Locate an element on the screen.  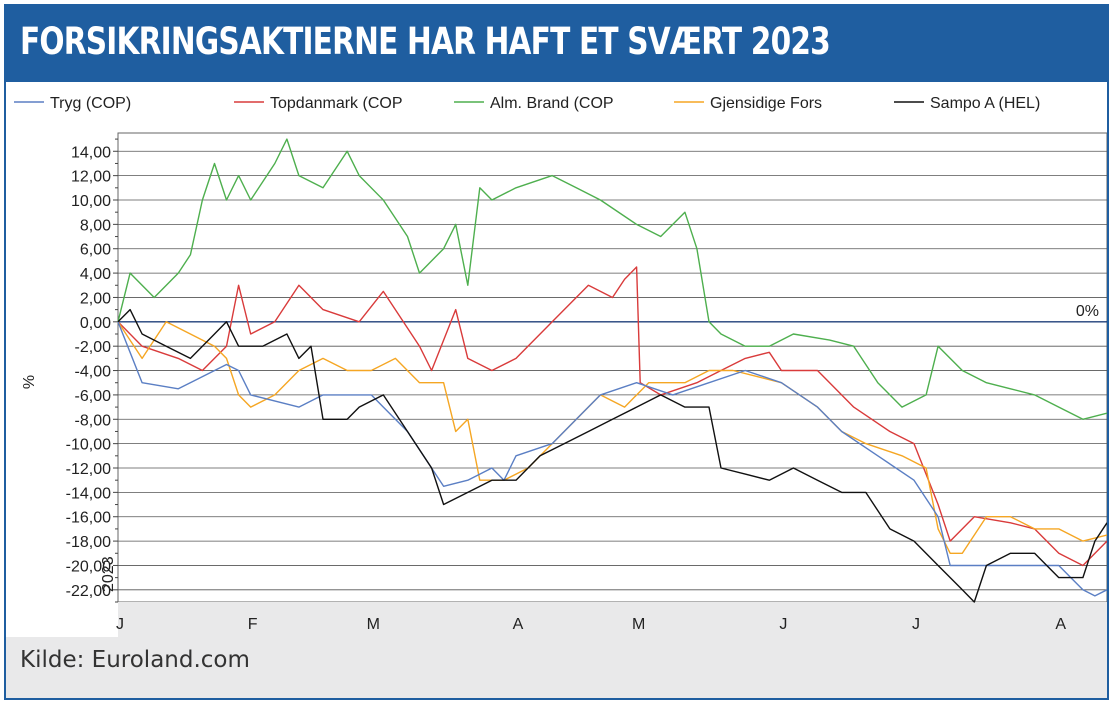
y-tick-label: 0,00 is located at coordinates (95, 323).